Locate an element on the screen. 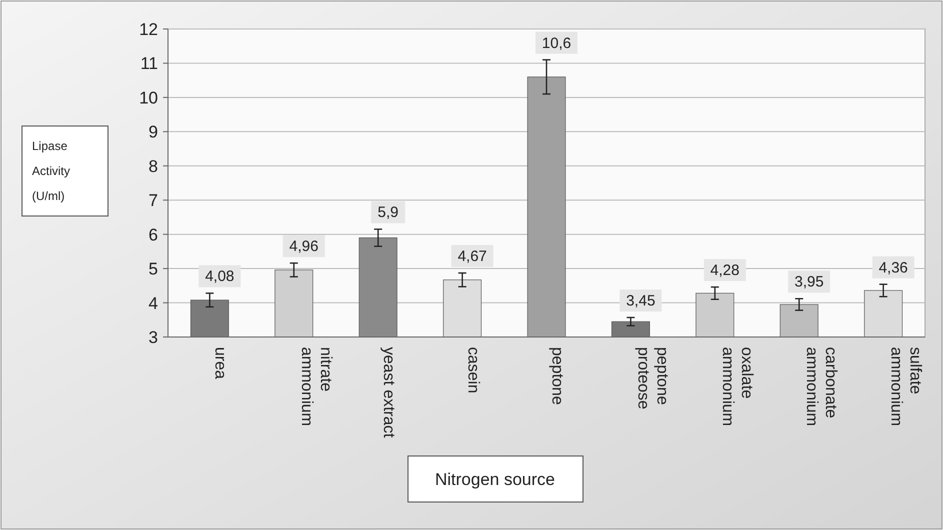 Image resolution: width=943 pixels, height=530 pixels. y-tick-label: 3 is located at coordinates (153, 337).